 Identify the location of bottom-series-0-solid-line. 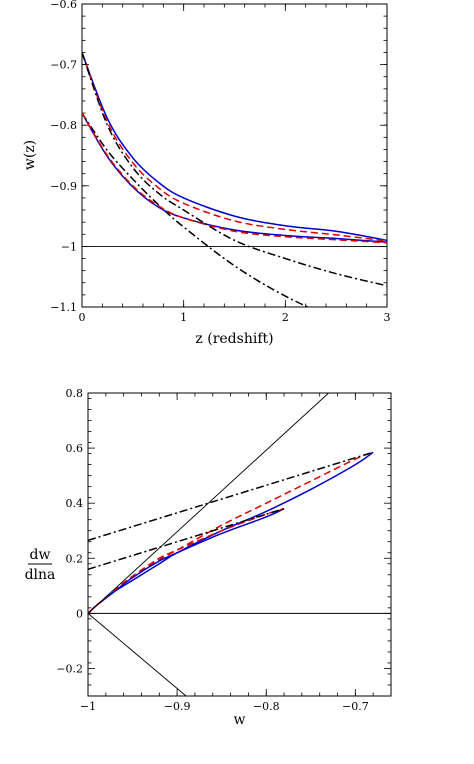
(231, 532).